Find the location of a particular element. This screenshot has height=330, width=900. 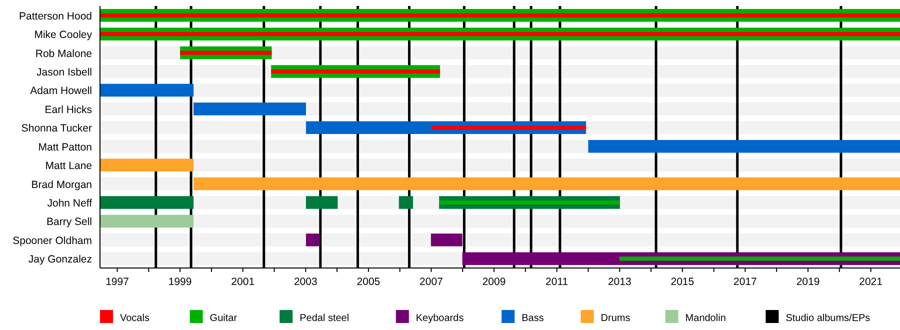

y-tick-label: Shonna Tucker is located at coordinates (56, 128).